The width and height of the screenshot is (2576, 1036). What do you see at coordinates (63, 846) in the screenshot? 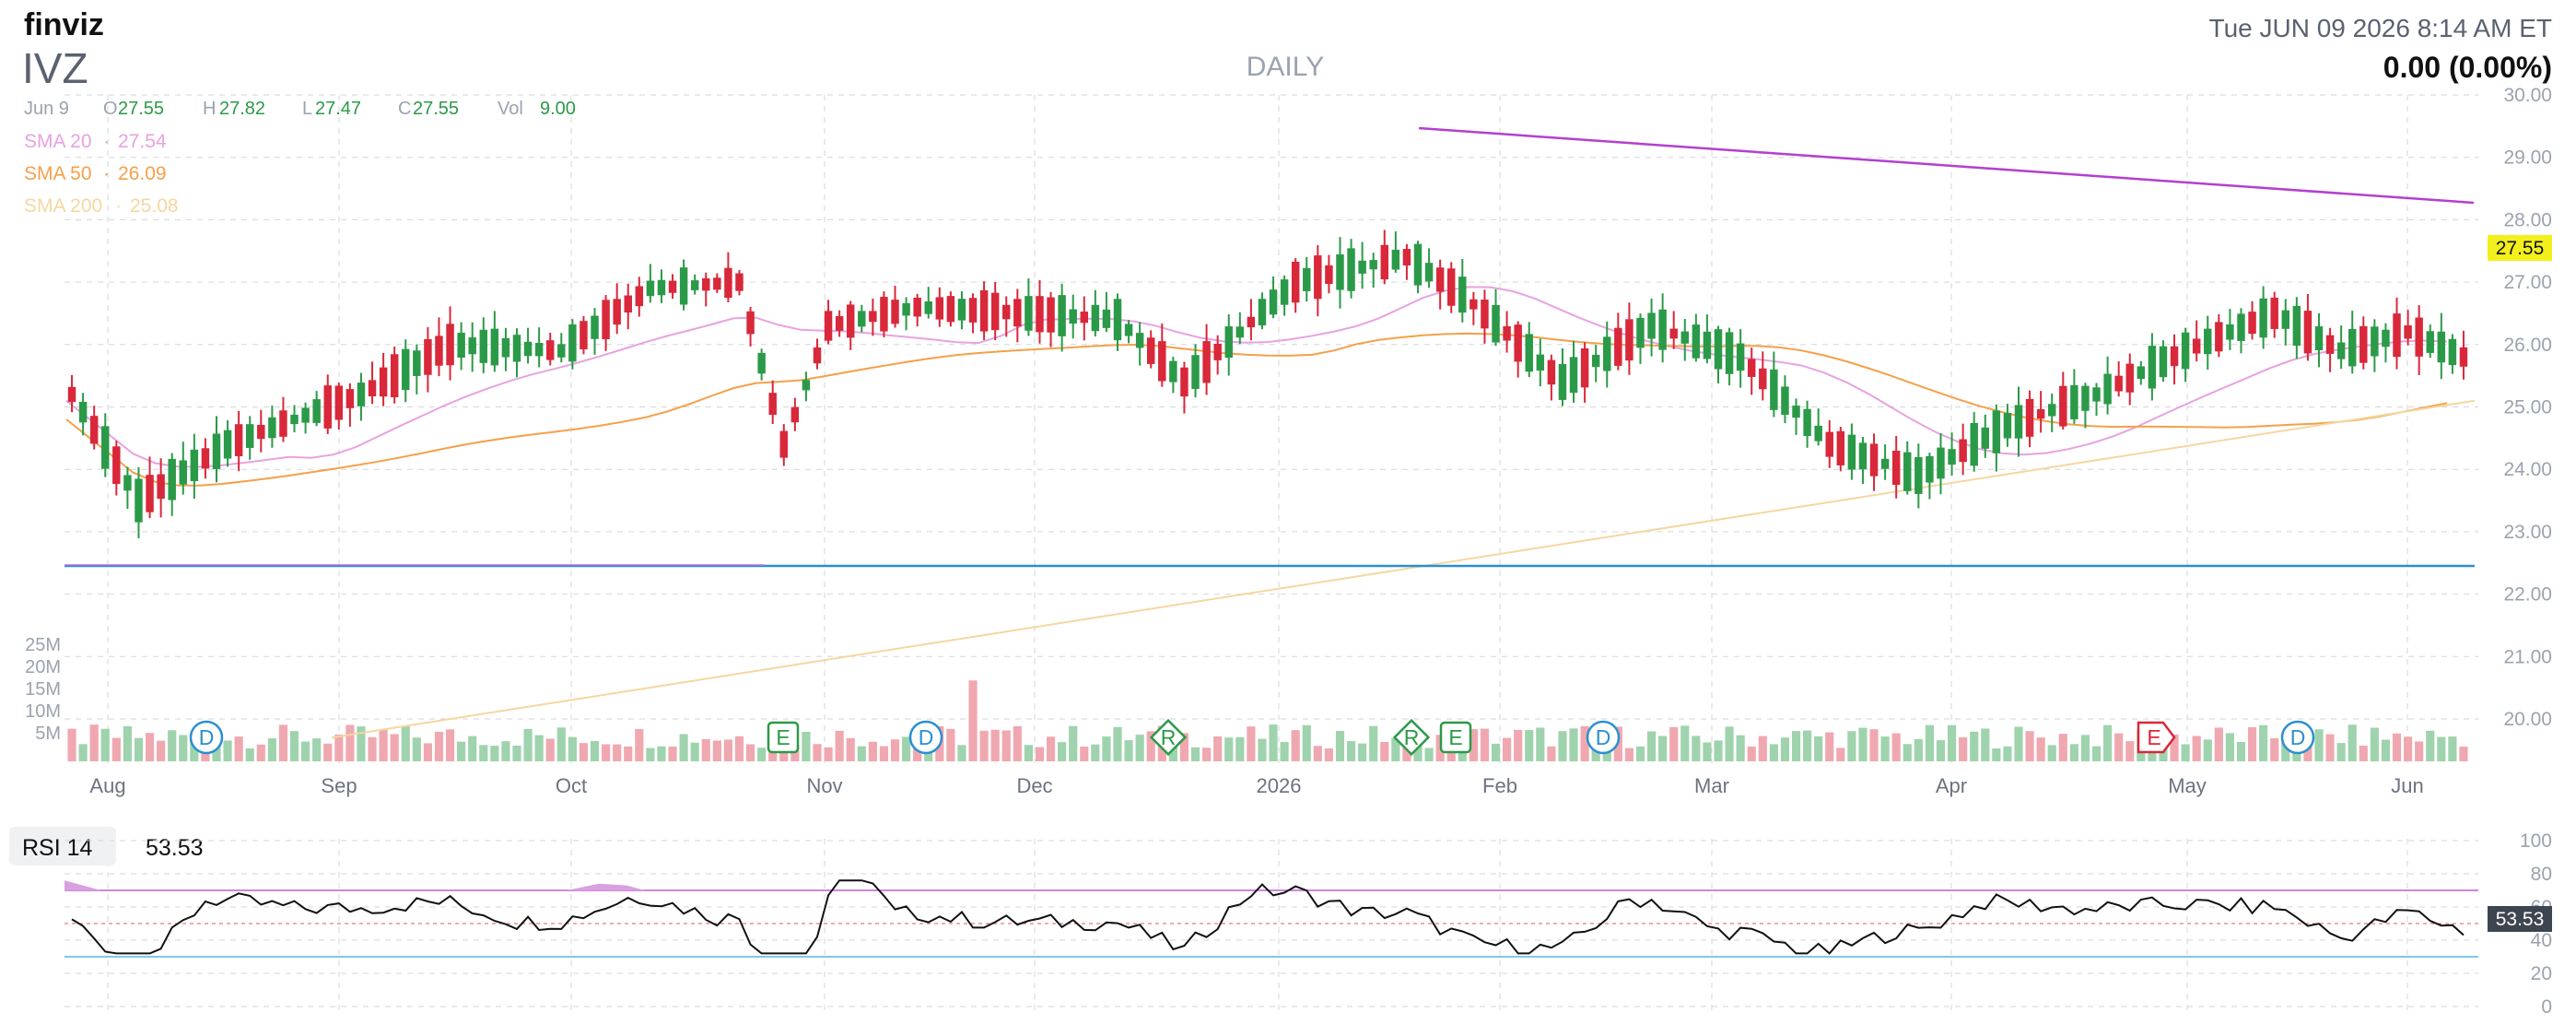
I see `rsi-label-bg` at bounding box center [63, 846].